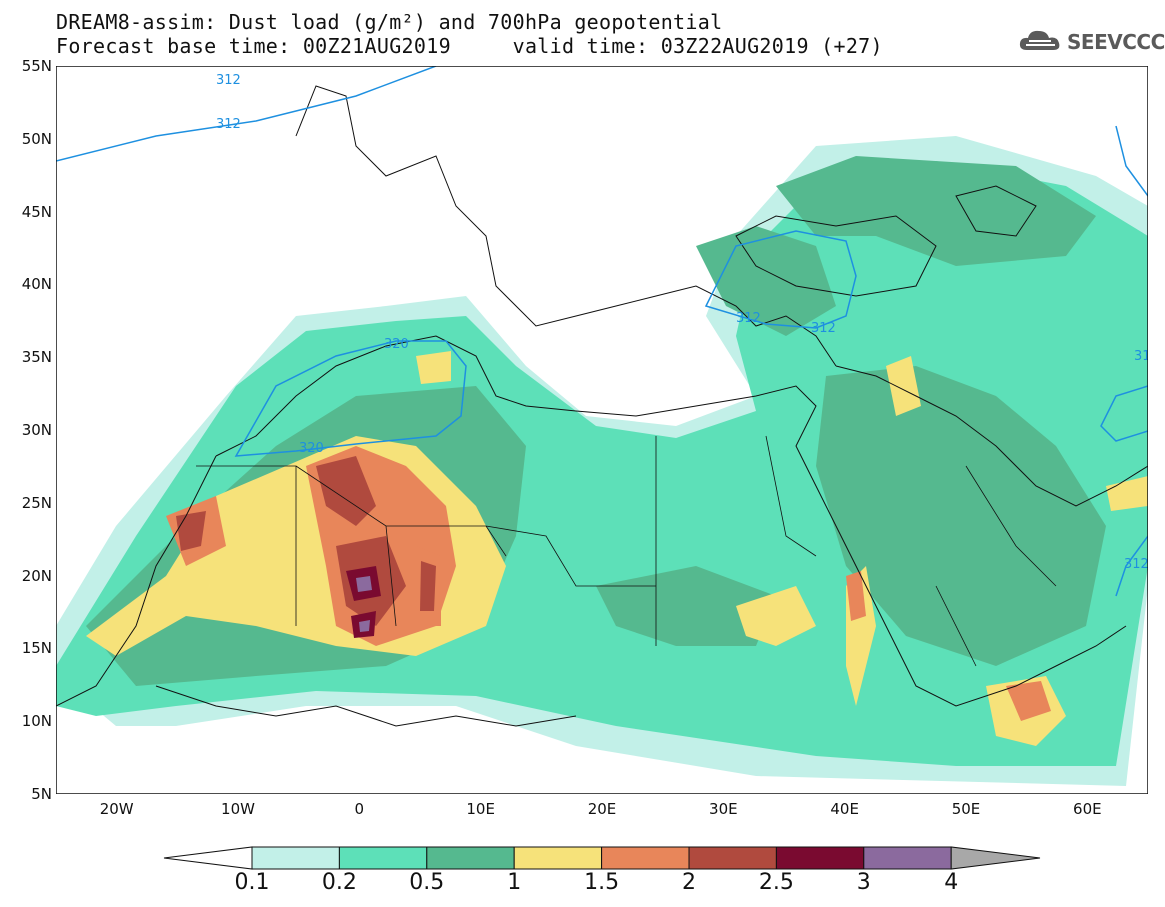  Describe the element at coordinates (36, 430) in the screenshot. I see `latitude-tick-label: 30N` at that location.